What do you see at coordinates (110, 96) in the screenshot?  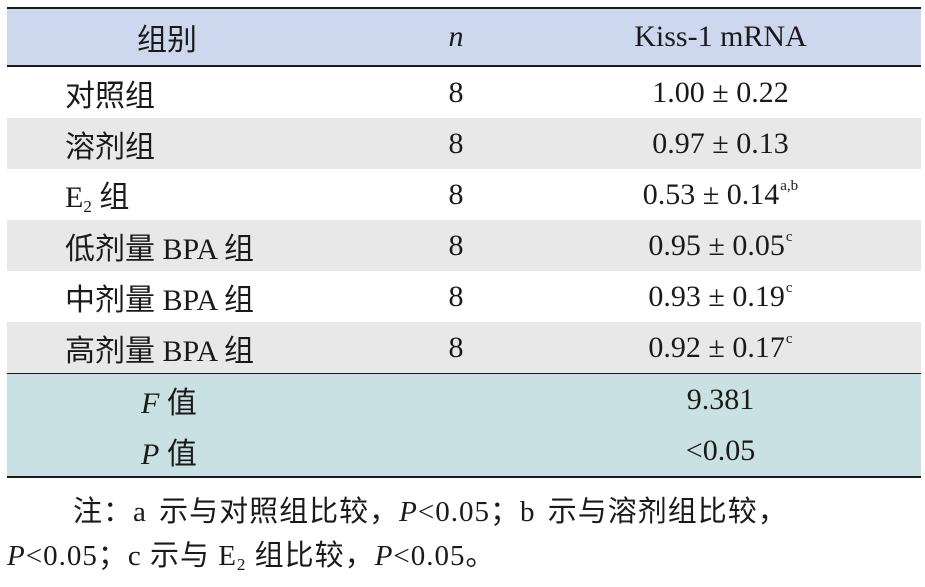 I see `row-group: 对照组` at bounding box center [110, 96].